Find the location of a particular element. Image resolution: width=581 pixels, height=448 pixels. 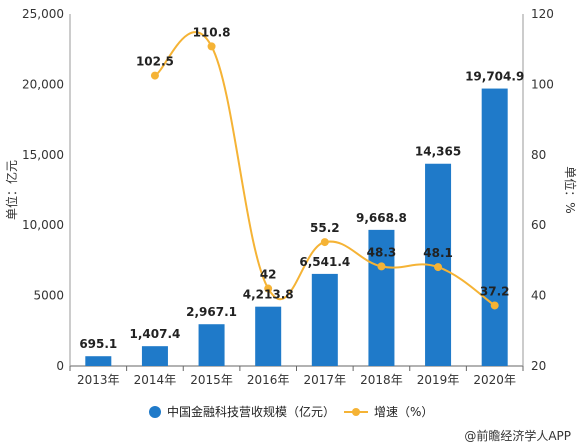

legend-bar-label: 中国金融科技营收规模（亿元） is located at coordinates (251, 411).